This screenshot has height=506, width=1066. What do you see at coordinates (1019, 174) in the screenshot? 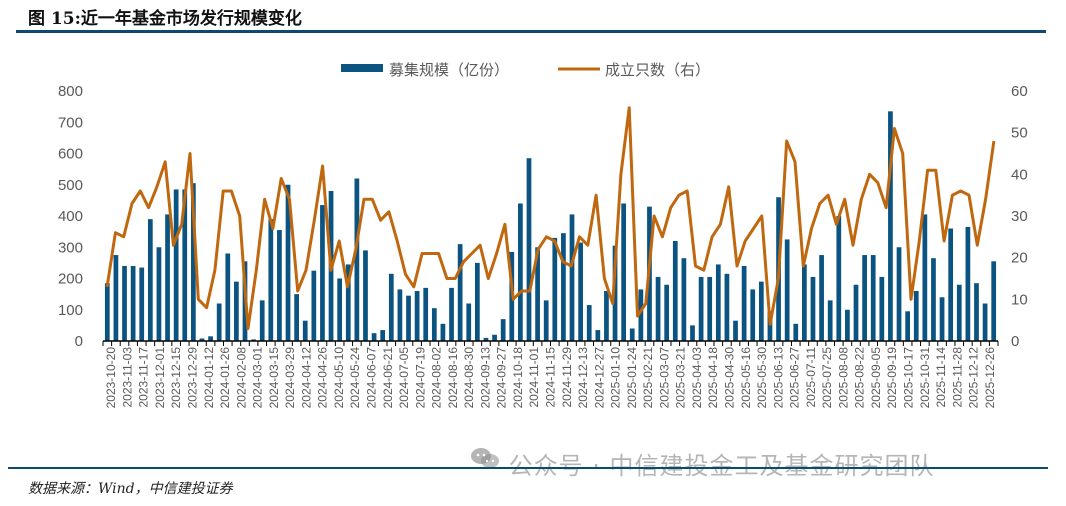
I see `right-tick-label: 40` at bounding box center [1019, 174].